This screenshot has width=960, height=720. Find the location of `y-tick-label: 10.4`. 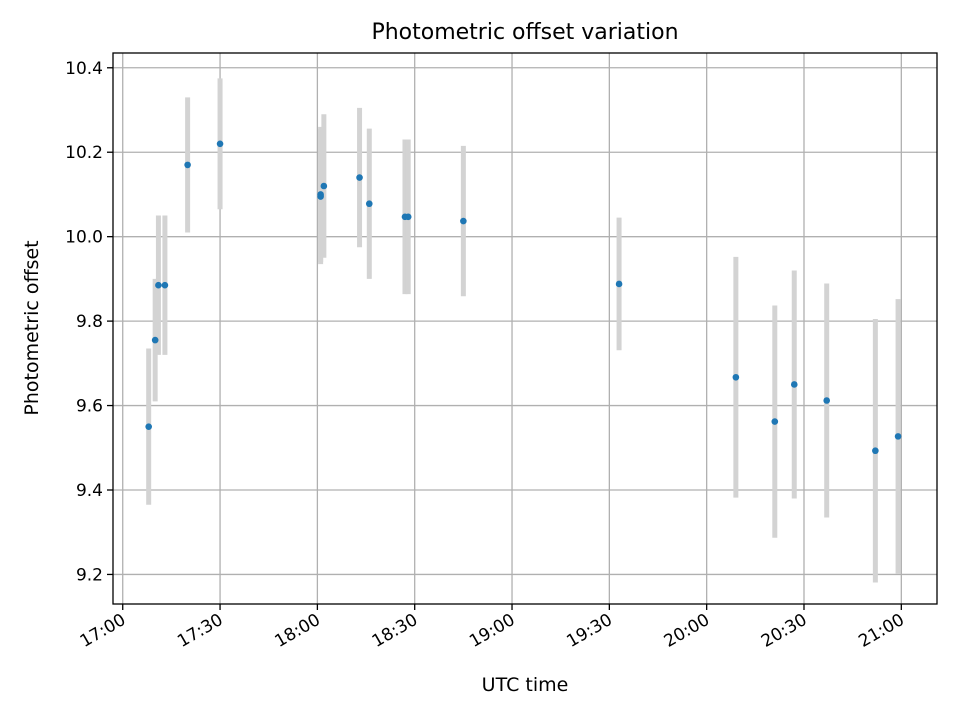

y-tick-label: 10.4 is located at coordinates (84, 69).